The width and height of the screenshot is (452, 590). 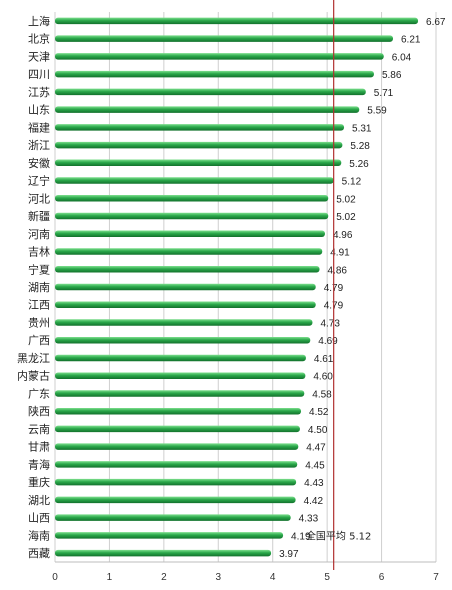 What do you see at coordinates (33, 358) in the screenshot?
I see `category-label: 黑龙江` at bounding box center [33, 358].